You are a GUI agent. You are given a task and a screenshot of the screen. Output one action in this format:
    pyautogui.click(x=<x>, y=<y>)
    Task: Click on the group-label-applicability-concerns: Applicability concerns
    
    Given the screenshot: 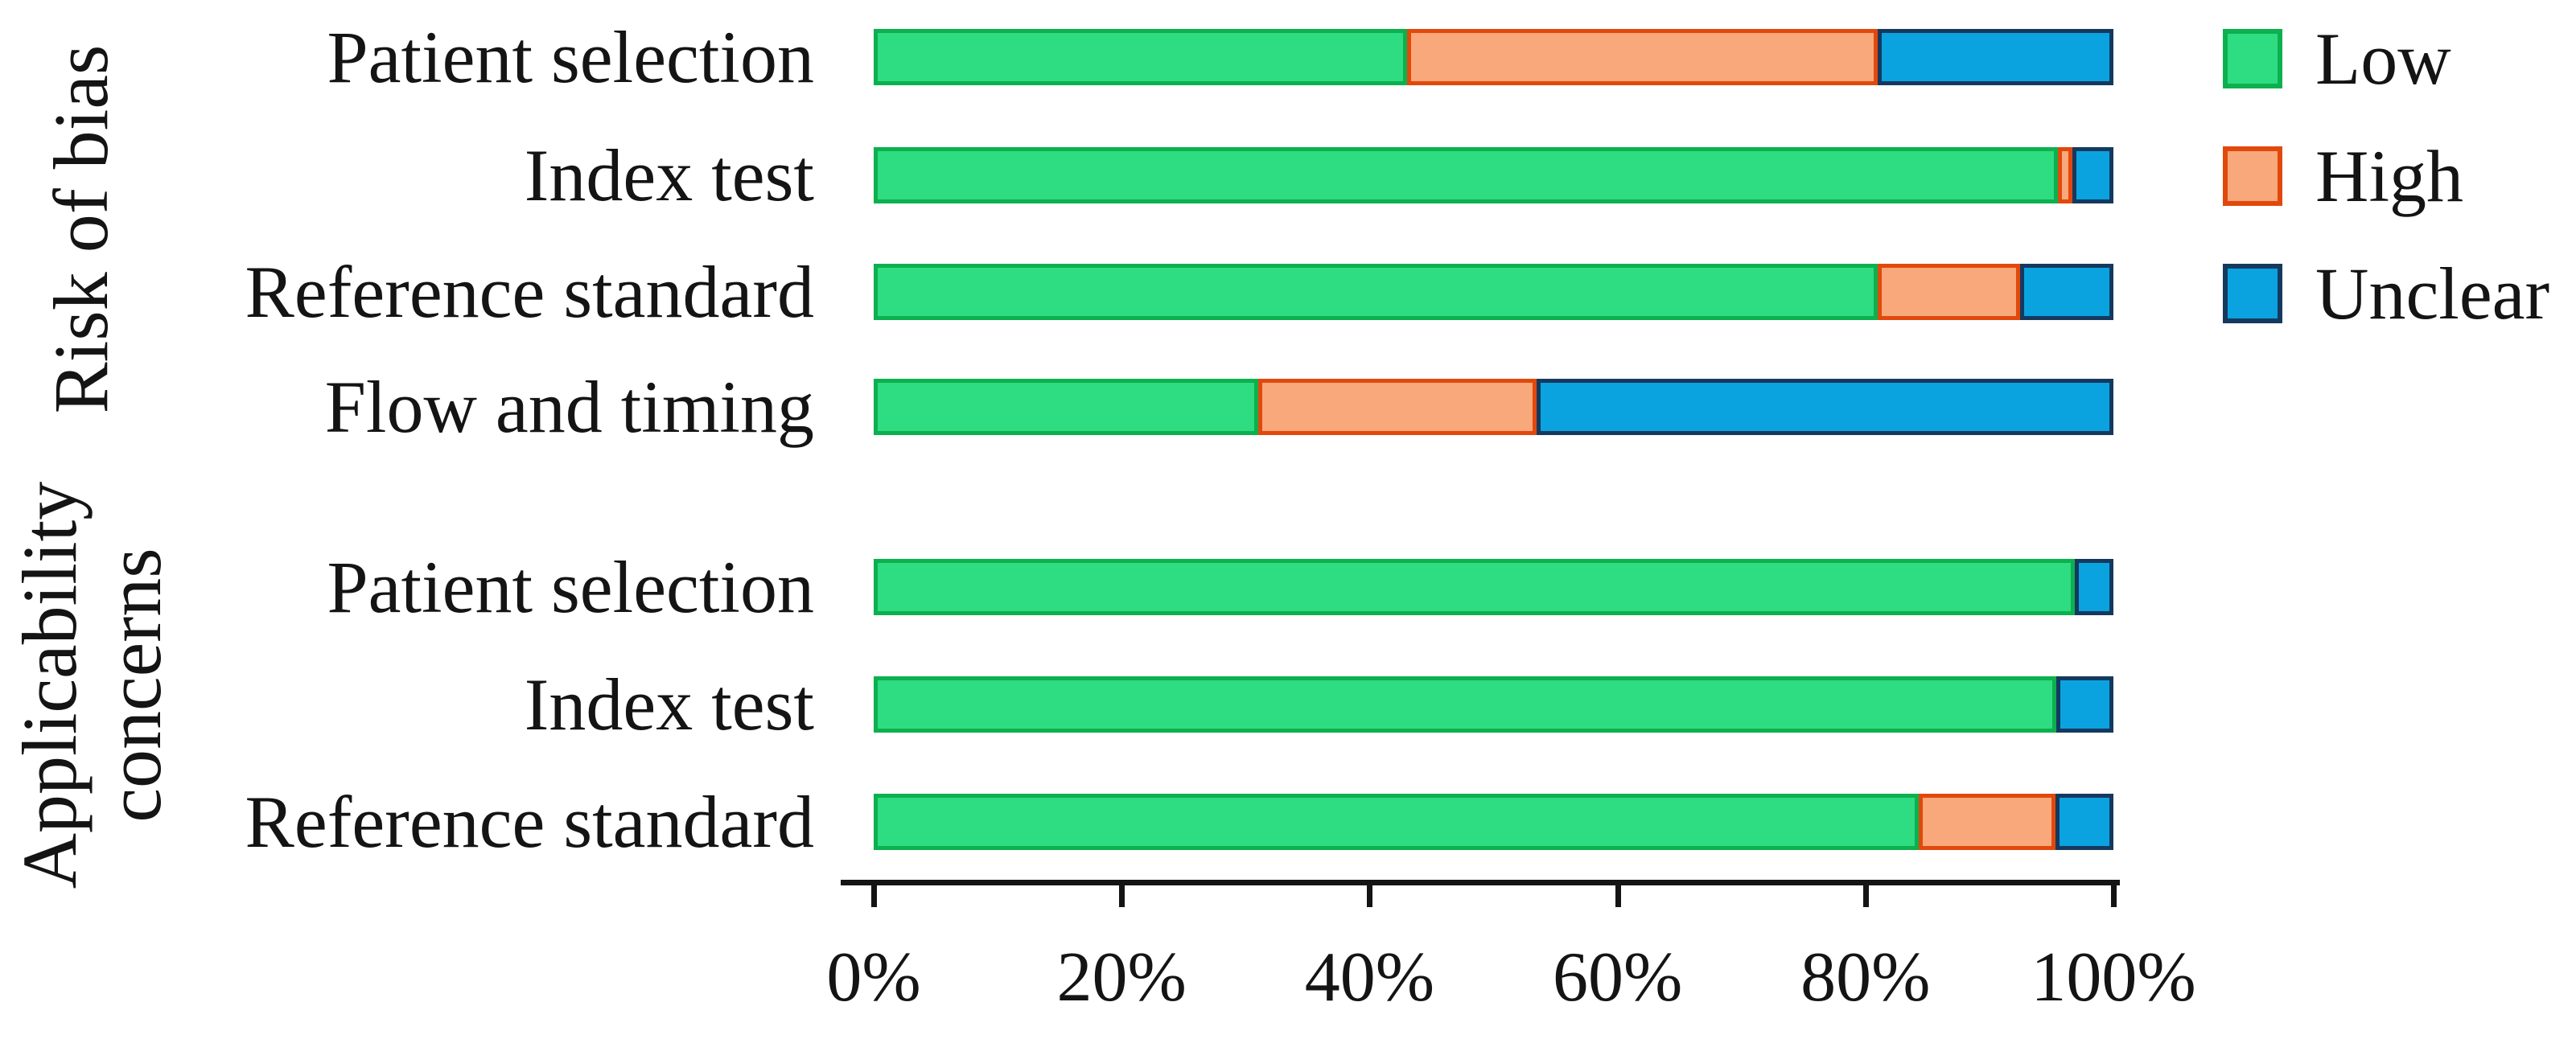 What is the action you would take?
    pyautogui.click(x=91, y=685)
    